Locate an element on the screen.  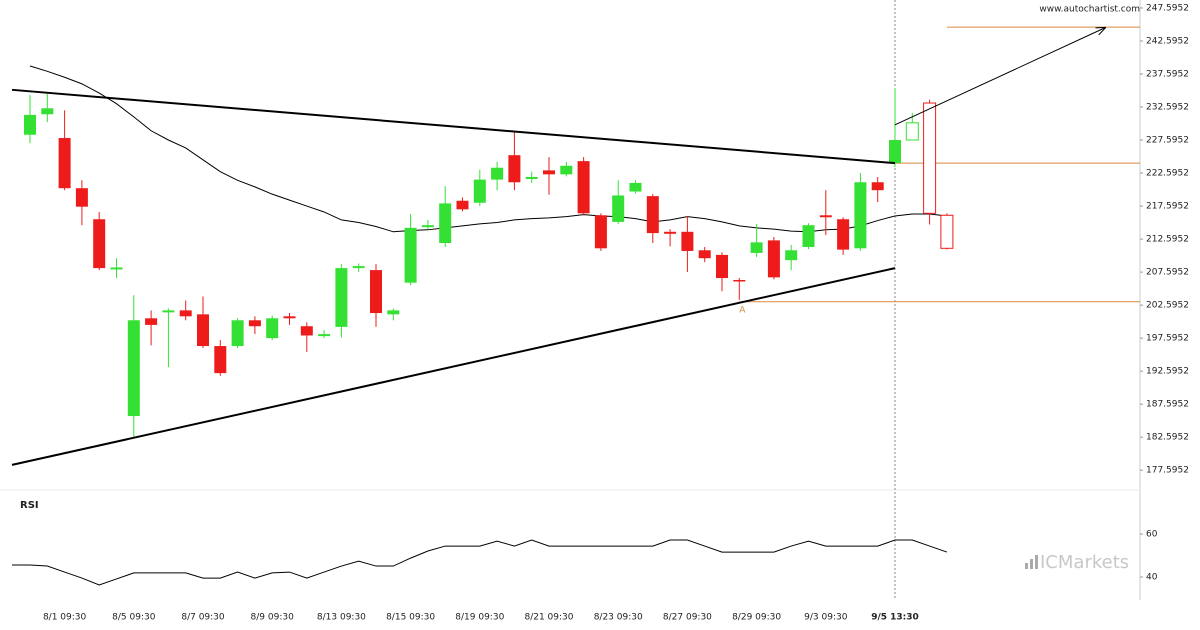
x-tick-label: 8/9 09:30 is located at coordinates (273, 618).